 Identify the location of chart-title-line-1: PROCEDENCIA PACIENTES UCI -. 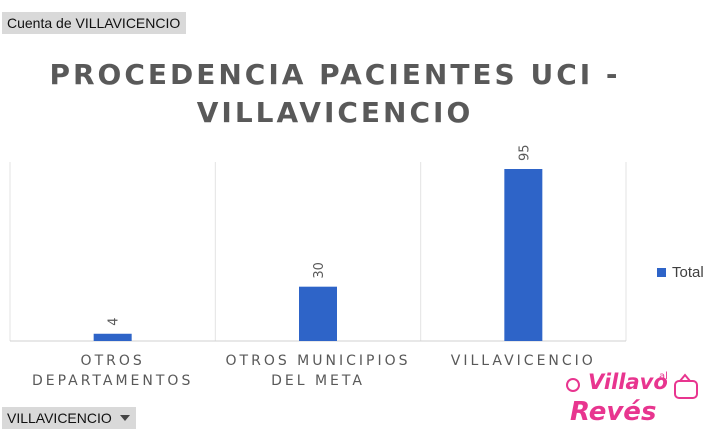
(335, 74).